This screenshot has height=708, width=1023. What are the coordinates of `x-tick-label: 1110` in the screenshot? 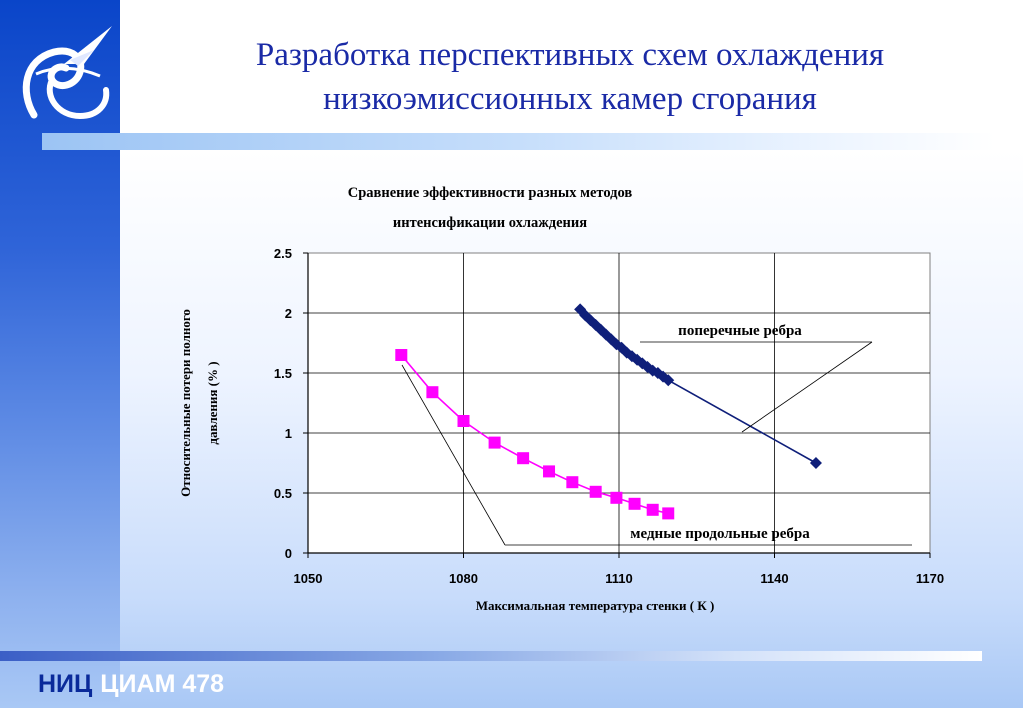 It's located at (619, 578).